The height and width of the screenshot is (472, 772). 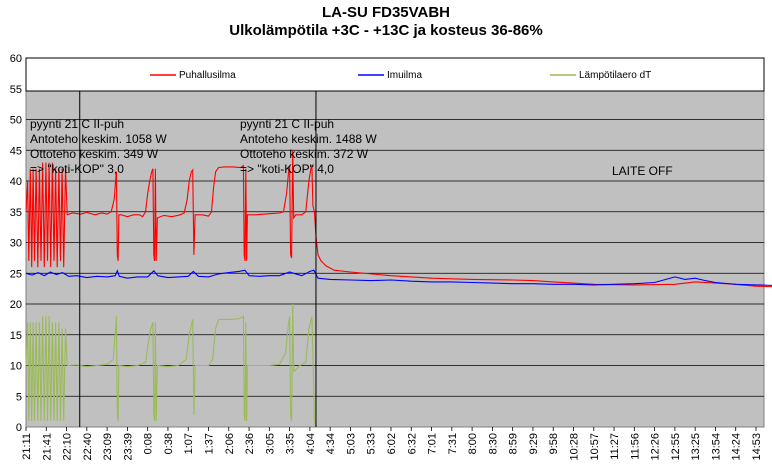 I want to click on x-tick-label: 6:02, so click(x=392, y=443).